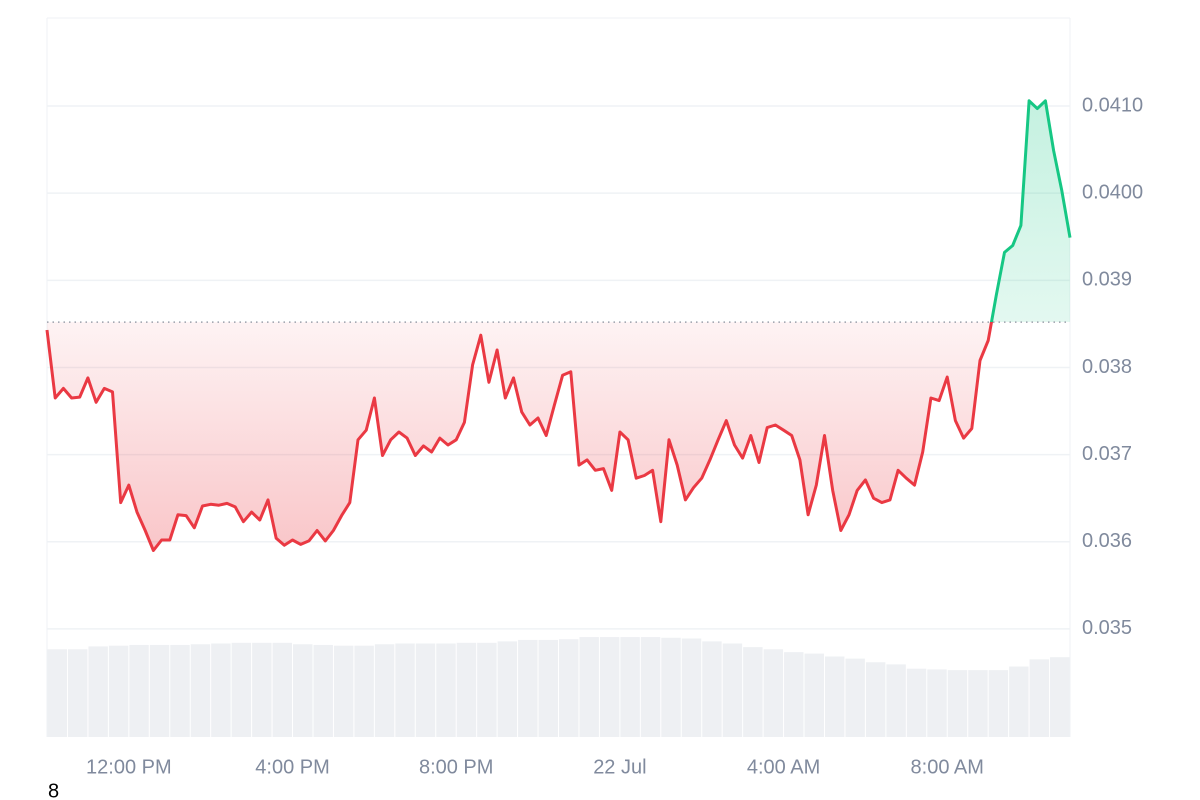 This screenshot has width=1200, height=800. I want to click on x-tick-label: 8:00 AM, so click(947, 767).